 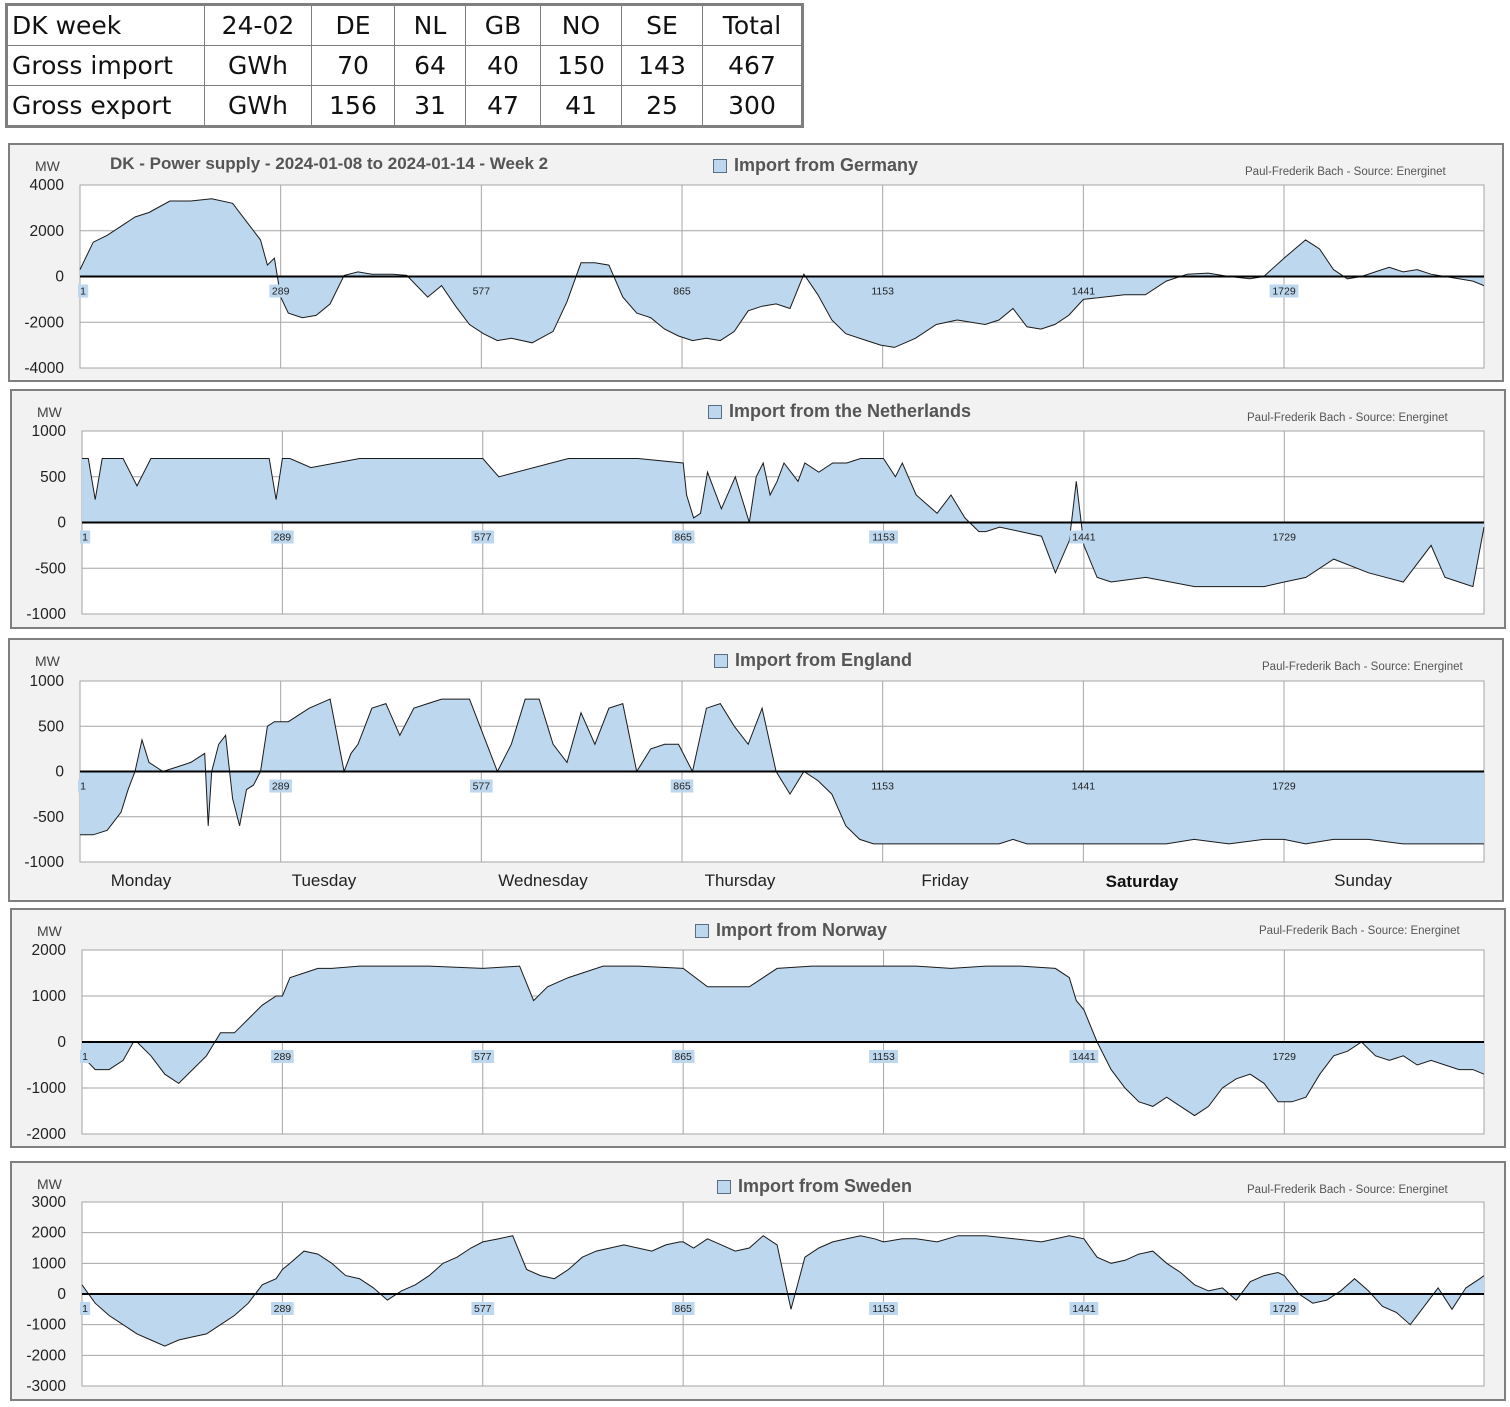 I want to click on summary-cell: 31, so click(x=430, y=106).